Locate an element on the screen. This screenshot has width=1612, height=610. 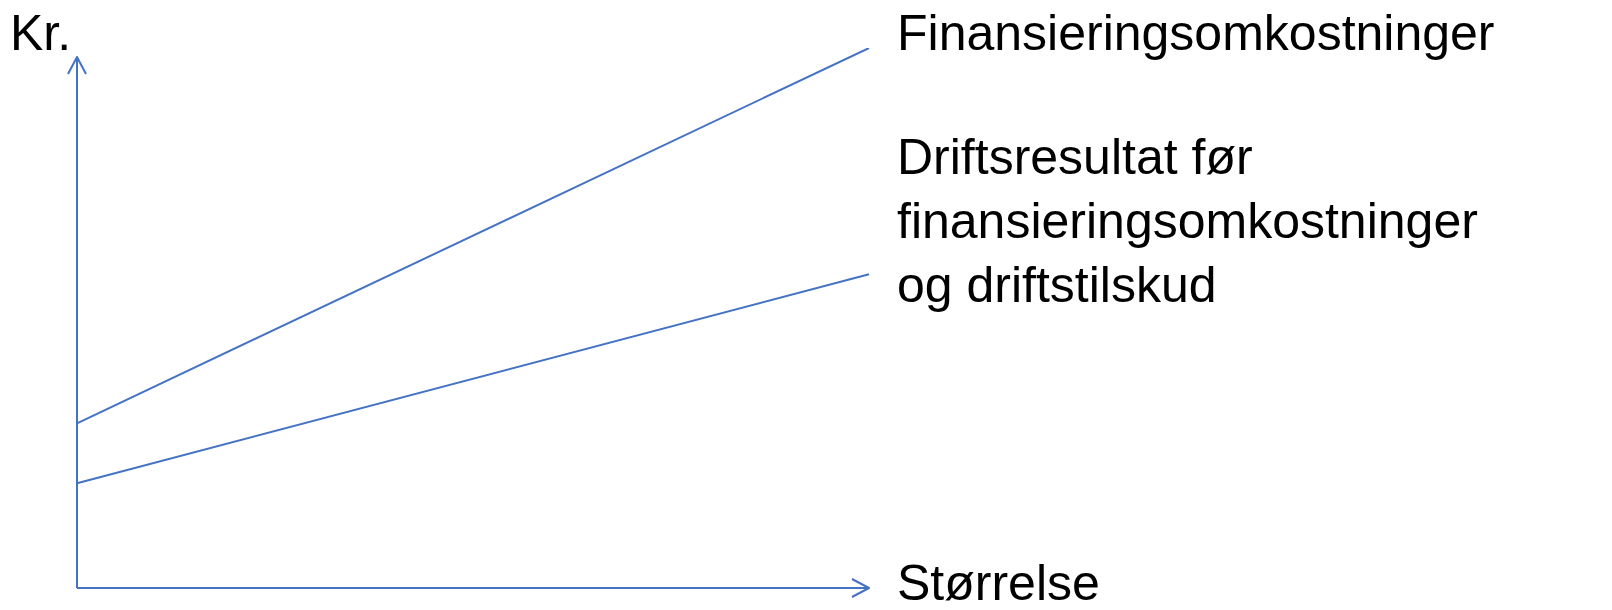
series-label: Driftsresultat før finansieringsomkostninger og driftstilskud is located at coordinates (1187, 221).